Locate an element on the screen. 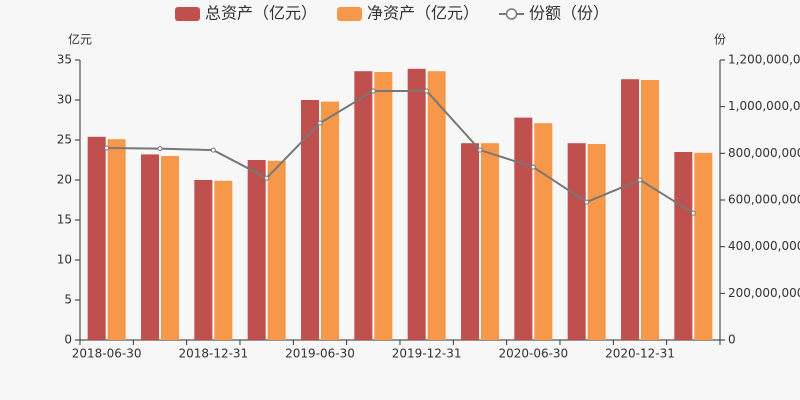  y-tick-label: 10 is located at coordinates (64, 260).